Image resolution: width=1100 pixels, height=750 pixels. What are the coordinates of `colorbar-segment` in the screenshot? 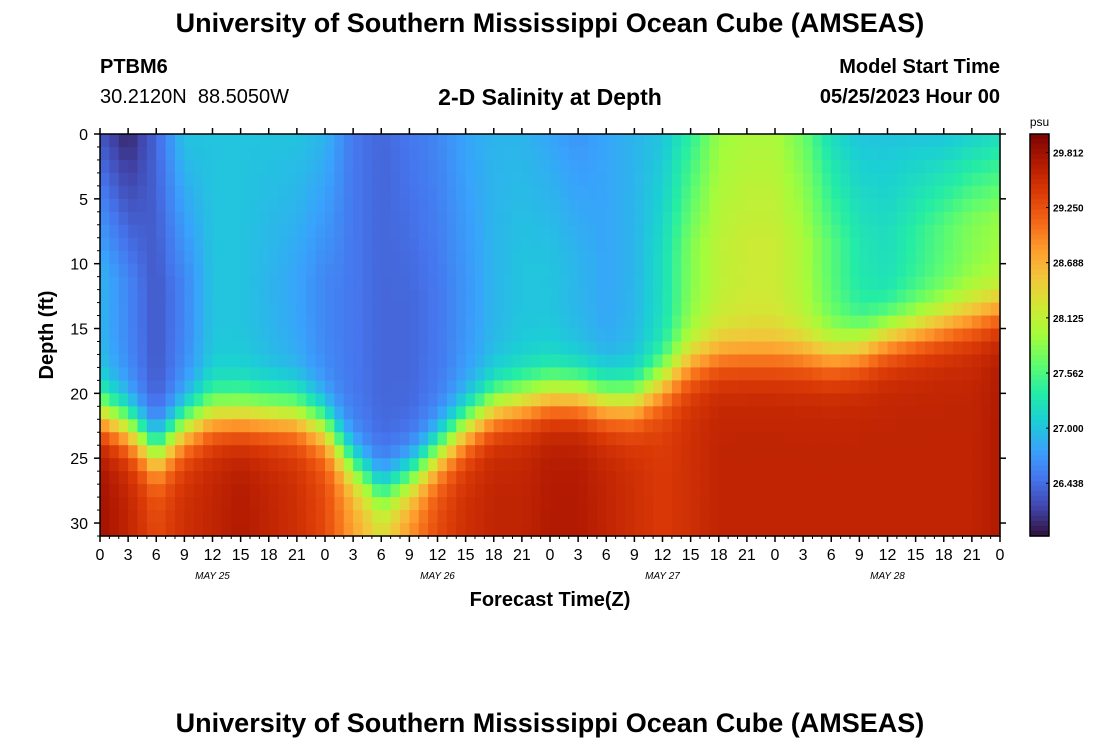 It's located at (1039, 423).